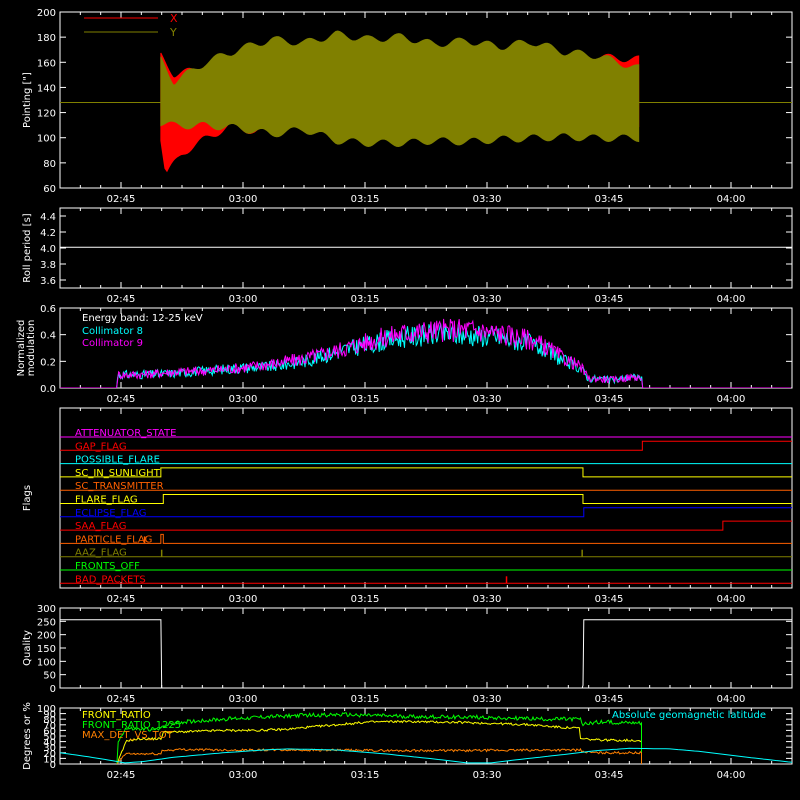  What do you see at coordinates (117, 460) in the screenshot?
I see `flag-label: POSSIBLE_FLARE` at bounding box center [117, 460].